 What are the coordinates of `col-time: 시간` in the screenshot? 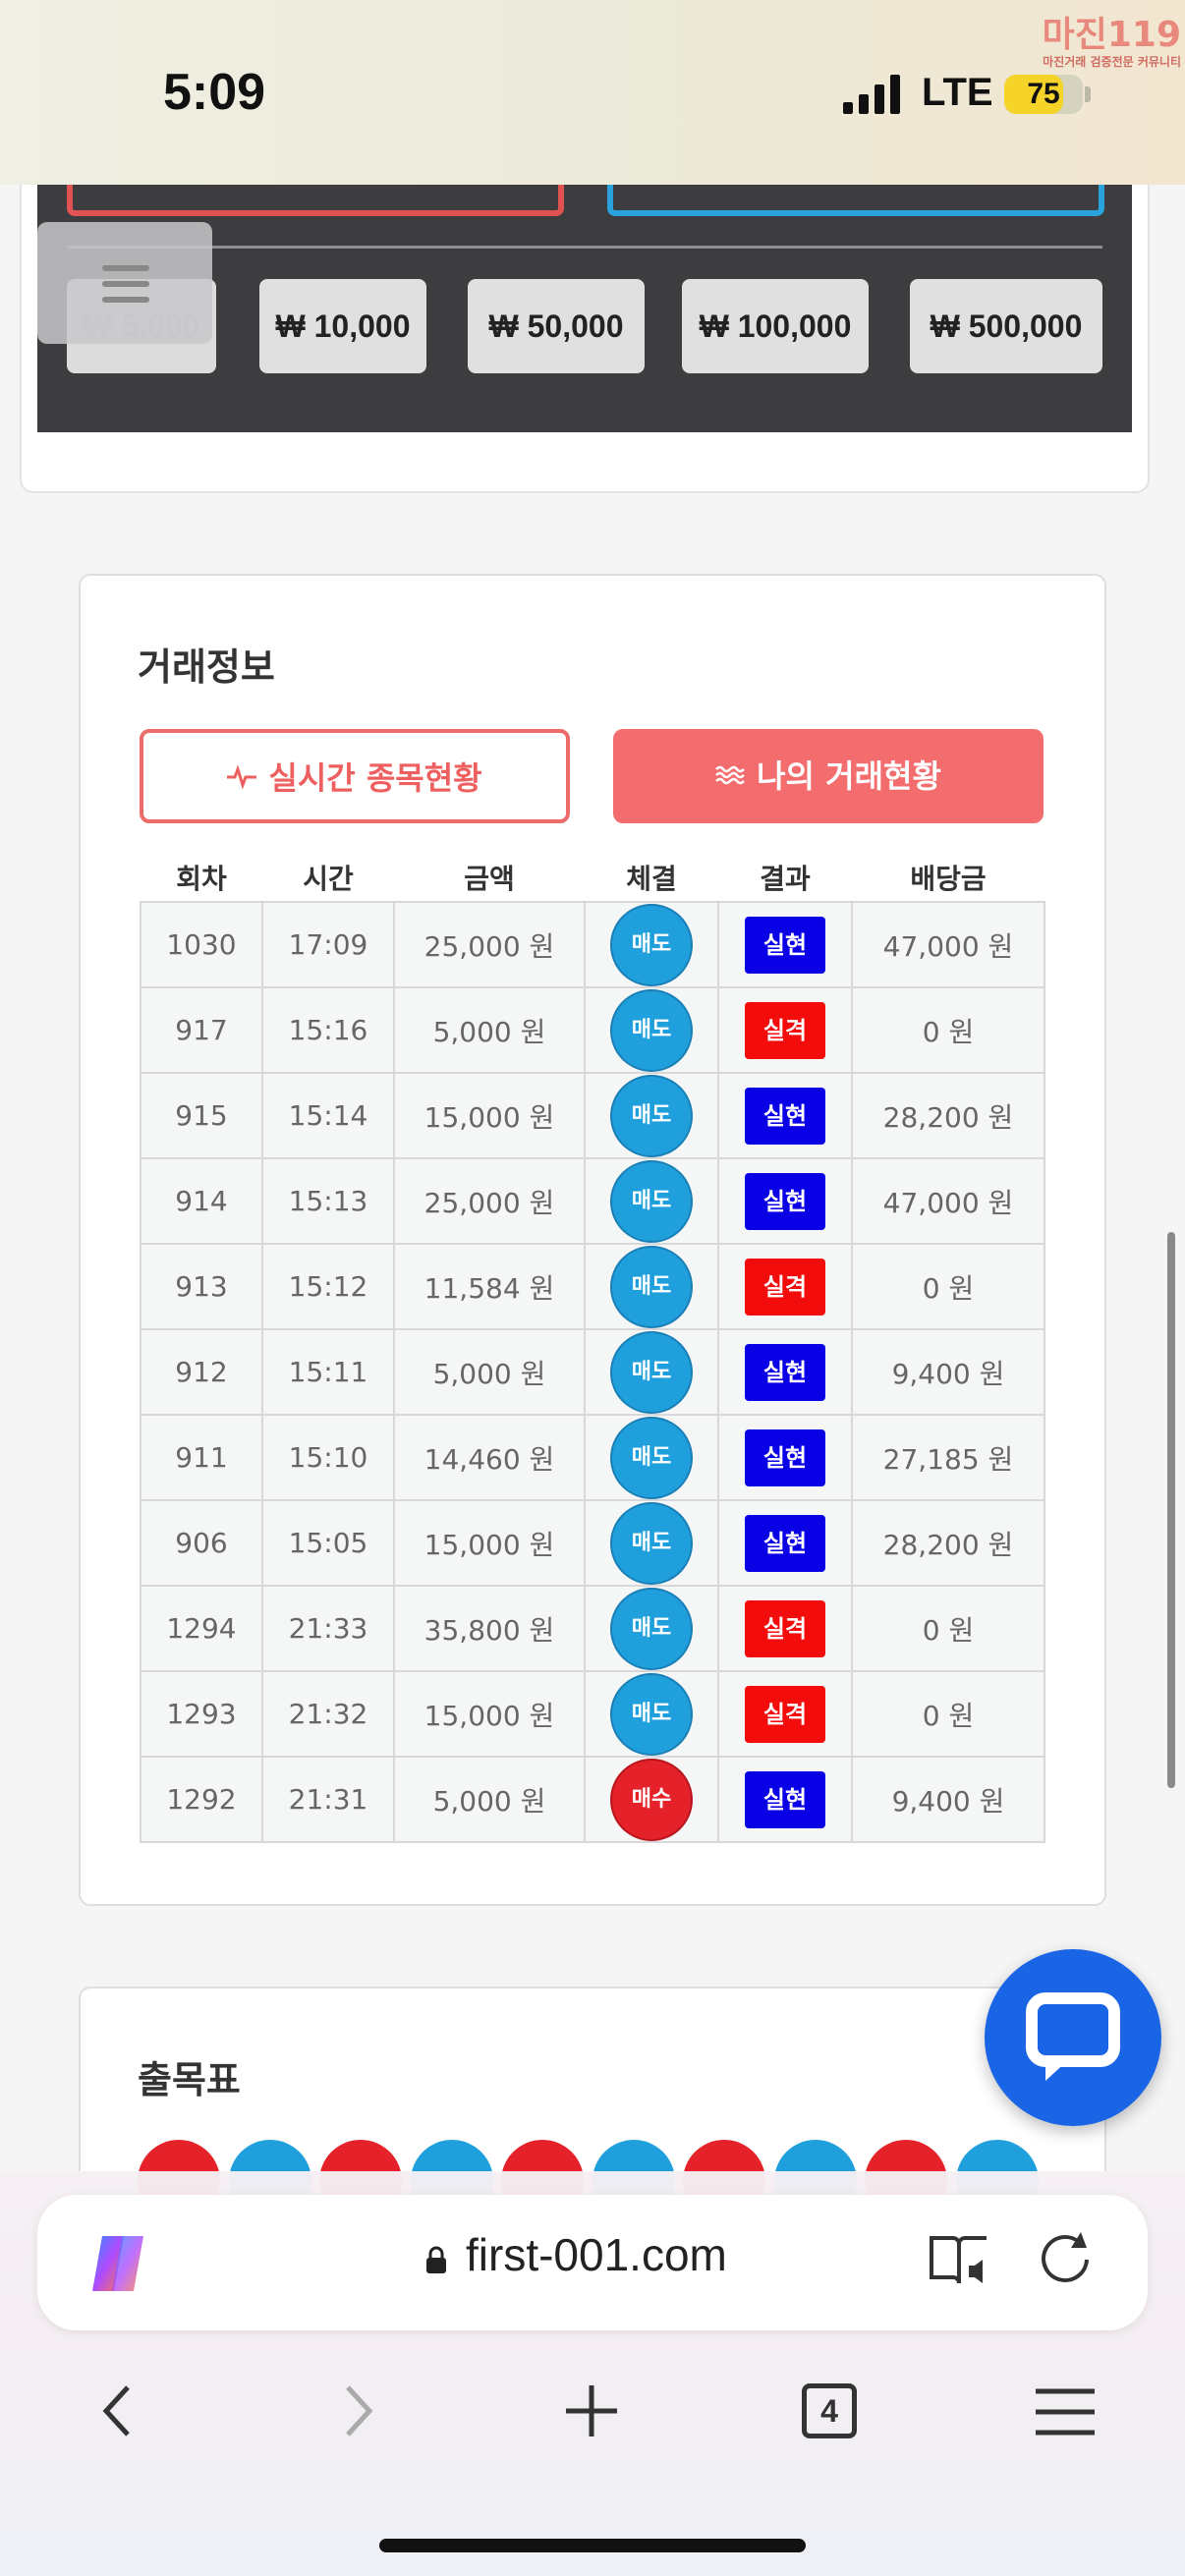 It's located at (328, 878).